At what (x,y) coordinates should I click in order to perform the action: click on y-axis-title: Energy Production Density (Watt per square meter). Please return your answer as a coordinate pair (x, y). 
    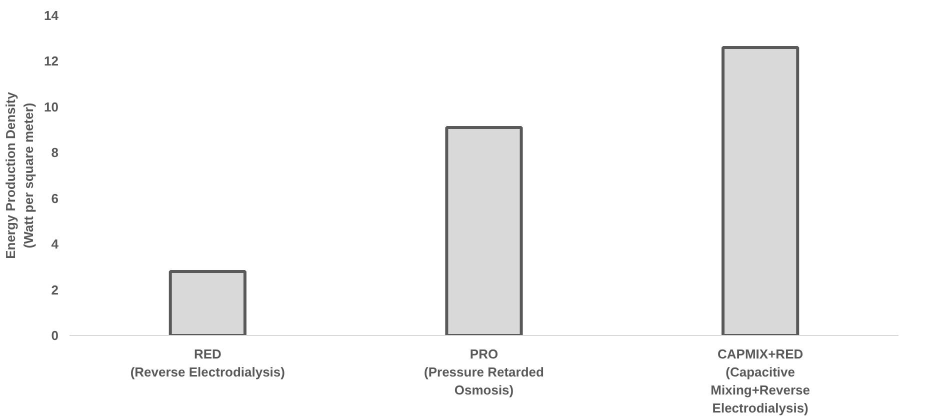
    Looking at the image, I should click on (19, 175).